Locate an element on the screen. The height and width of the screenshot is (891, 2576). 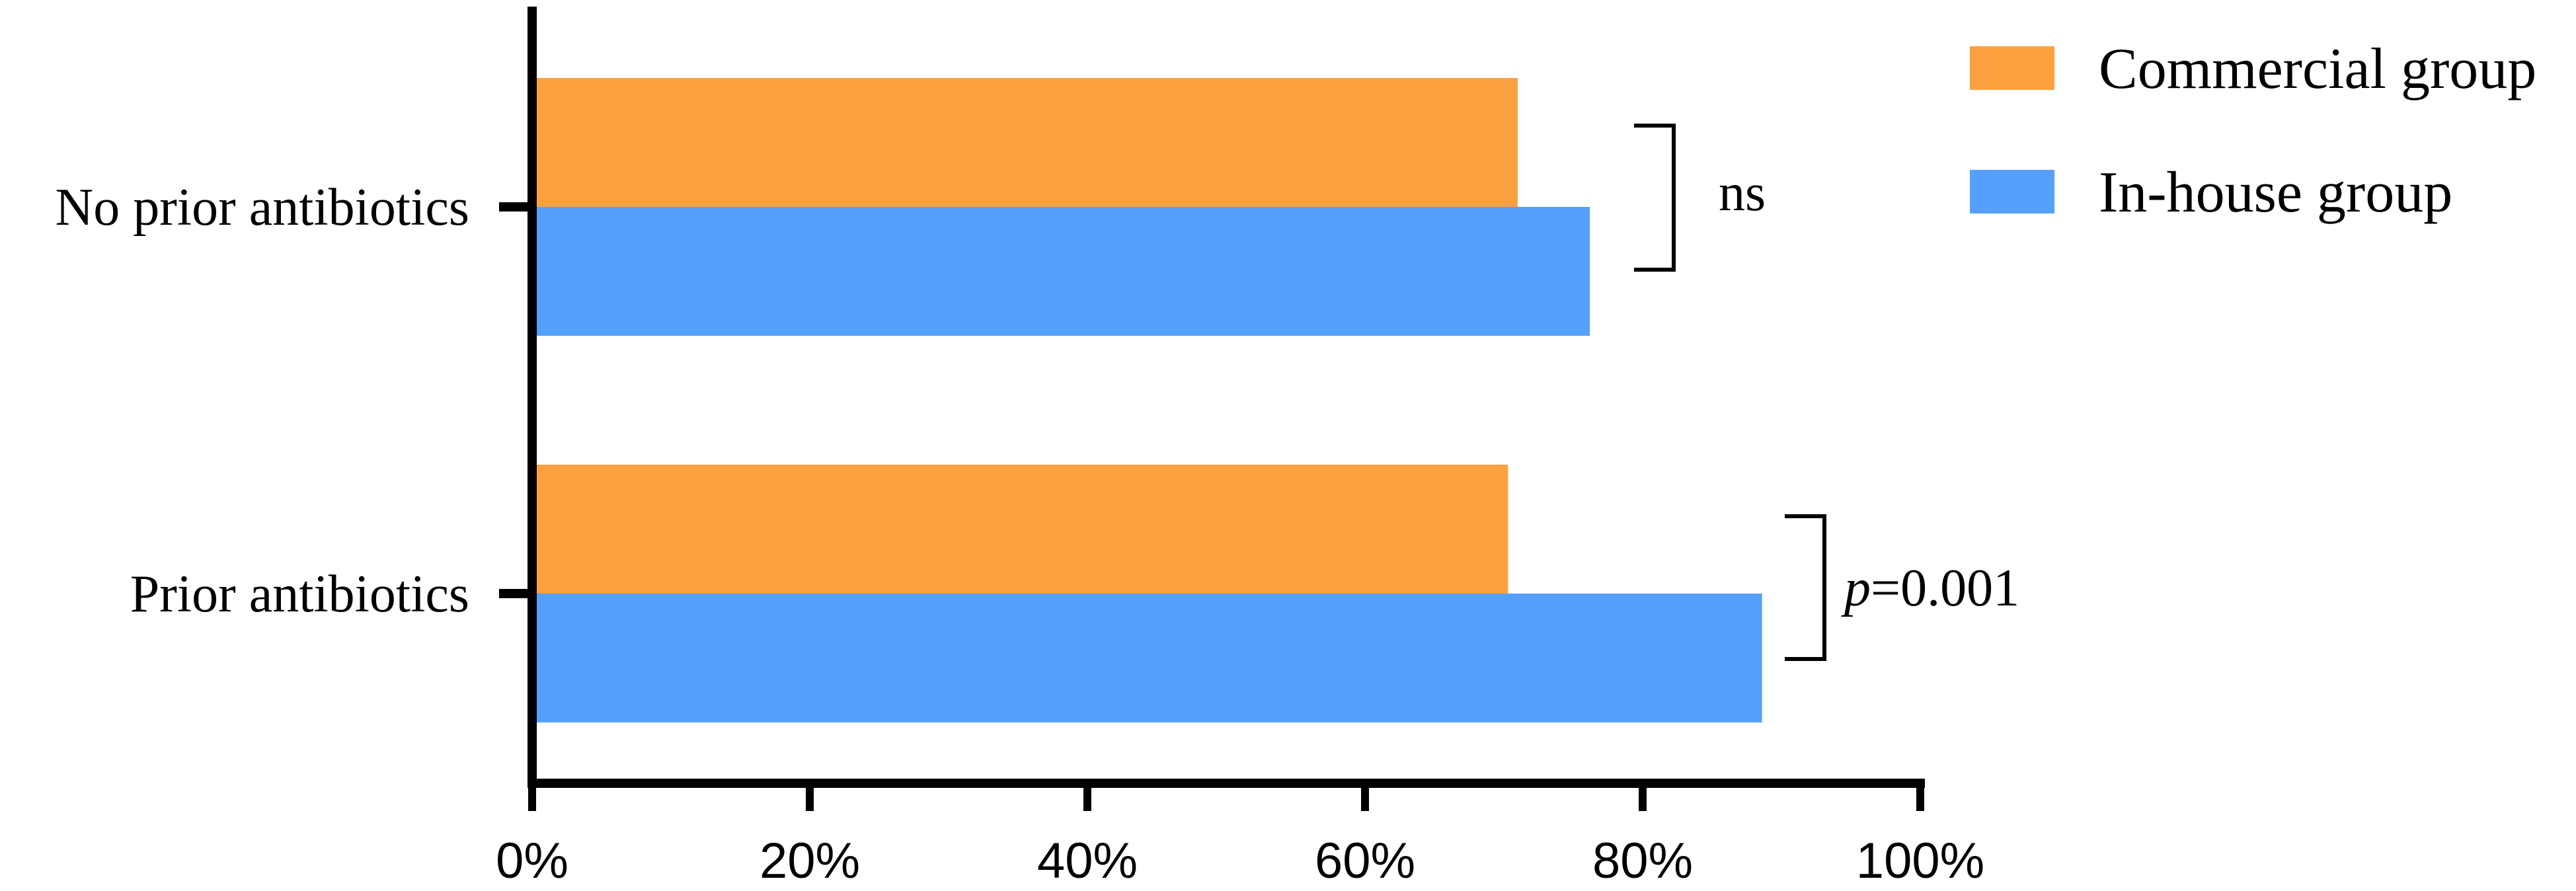
x-tick-label: 40% is located at coordinates (1087, 861).